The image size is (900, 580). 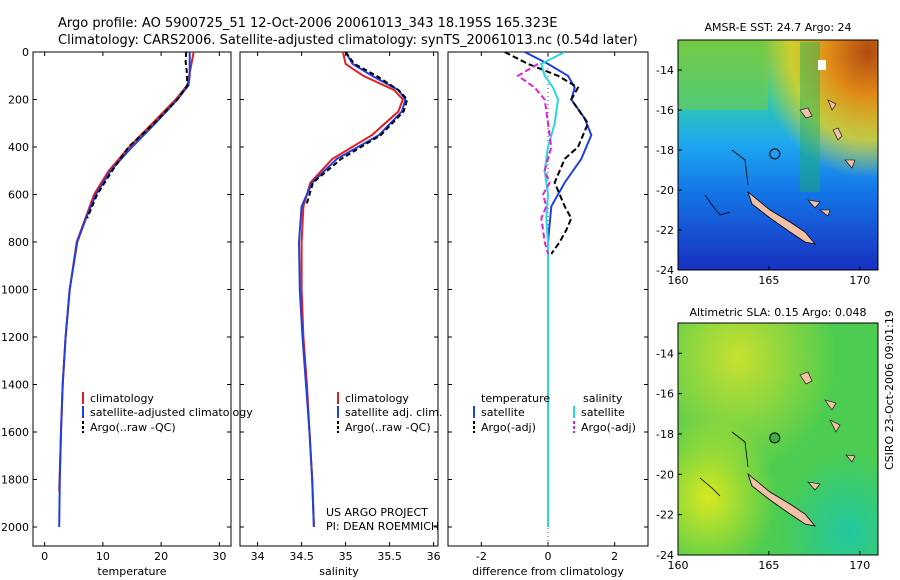 What do you see at coordinates (515, 398) in the screenshot?
I see `legend-group-title: temperature` at bounding box center [515, 398].